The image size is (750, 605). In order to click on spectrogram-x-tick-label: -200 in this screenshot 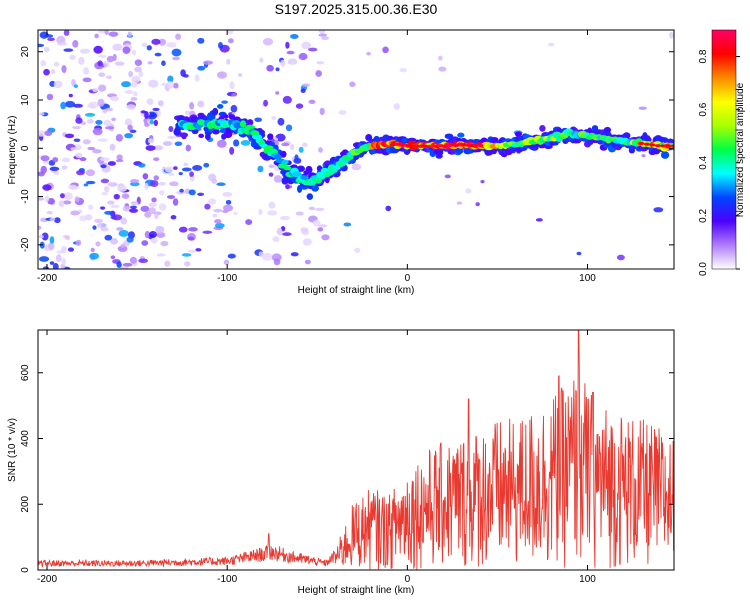, I will do `click(47, 278)`.